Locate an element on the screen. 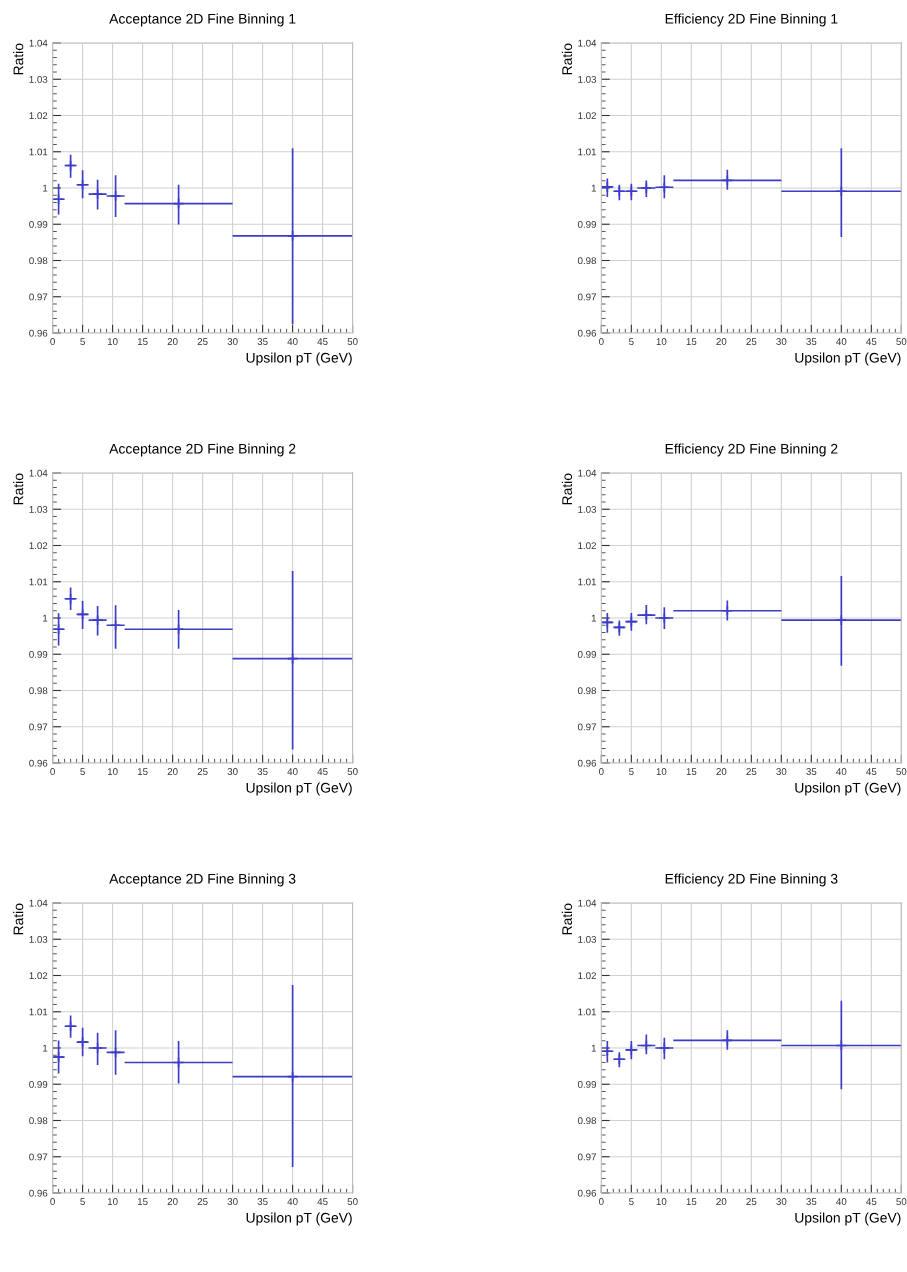 The image size is (907, 1272). chart-title: Efficiency 2D Fine Binning 2 is located at coordinates (751, 450).